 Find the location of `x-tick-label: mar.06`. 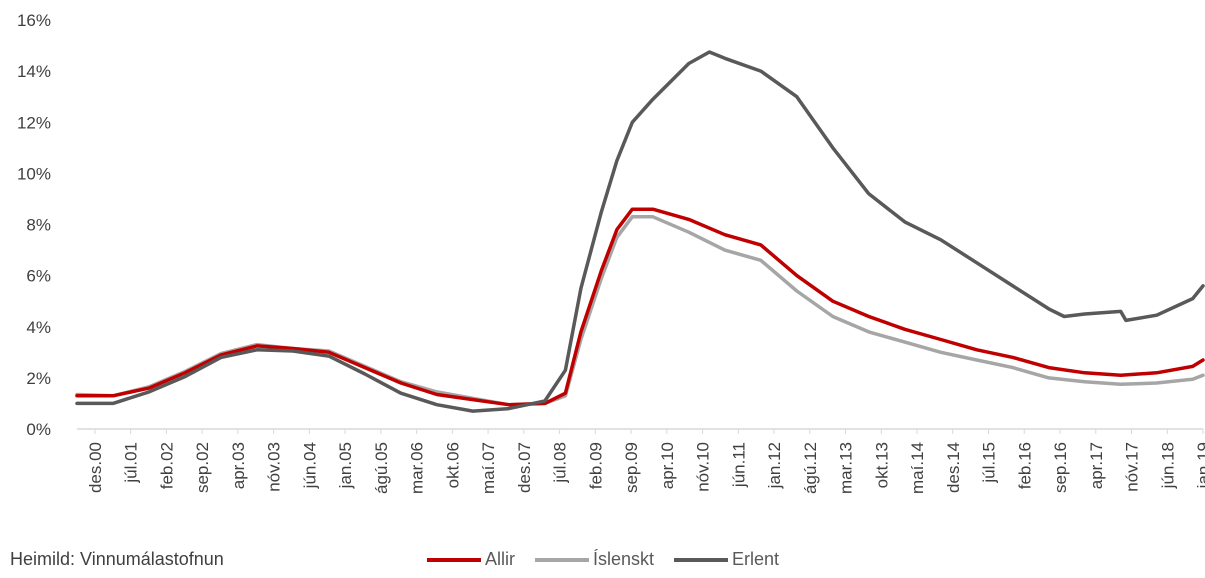

x-tick-label: mar.06 is located at coordinates (417, 468).